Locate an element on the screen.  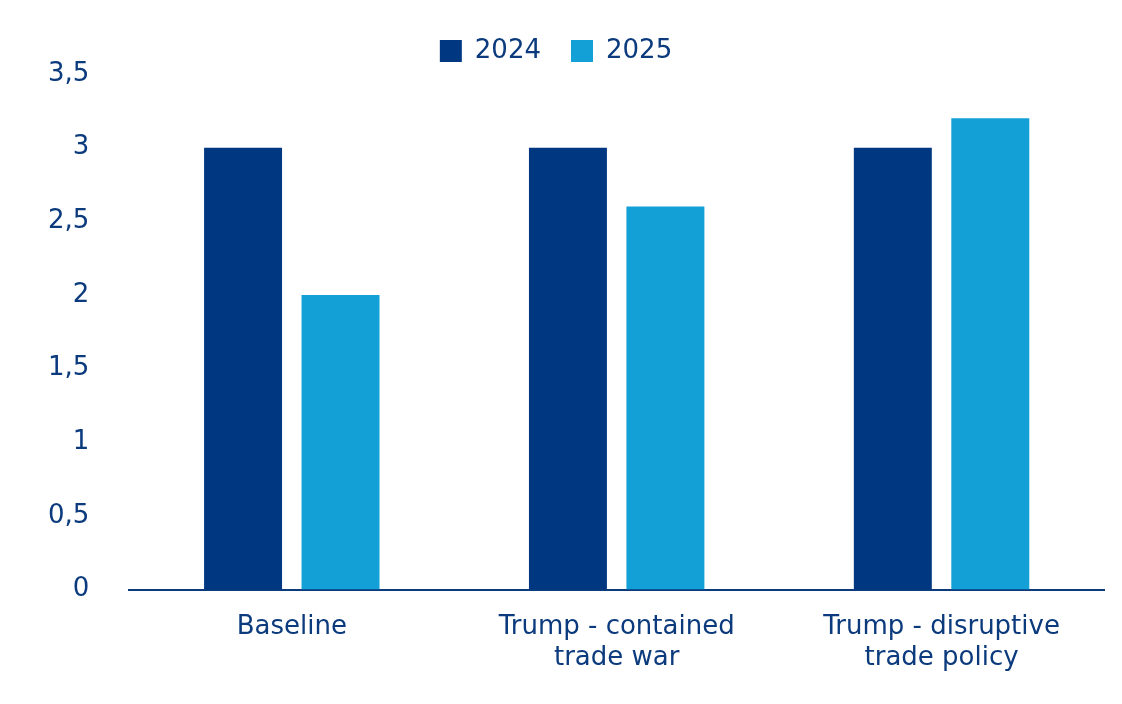
x-tick-label: Baseline is located at coordinates (291, 624).